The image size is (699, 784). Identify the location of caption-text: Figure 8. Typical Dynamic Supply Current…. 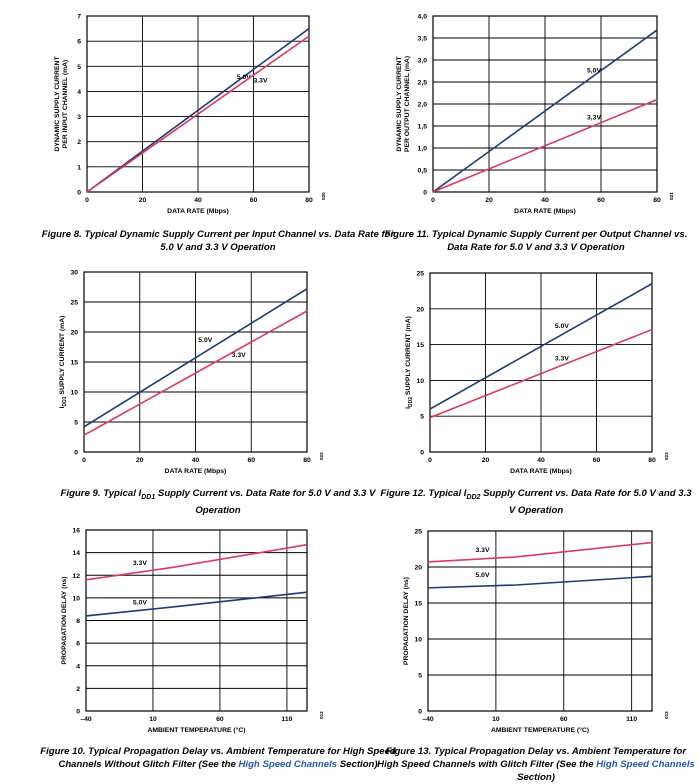
(218, 241).